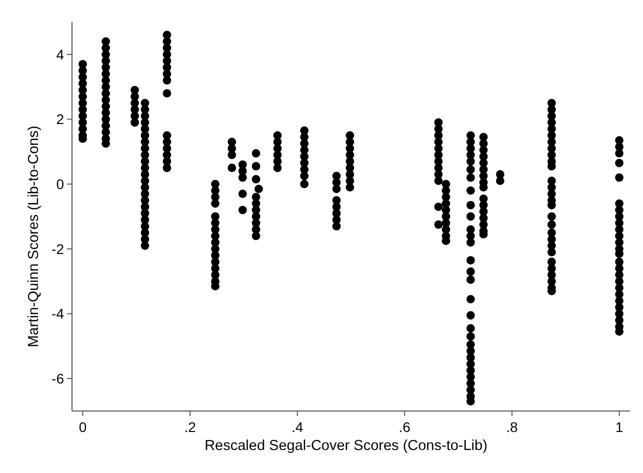 Image resolution: width=643 pixels, height=473 pixels. I want to click on x-tick-label: .6, so click(404, 427).